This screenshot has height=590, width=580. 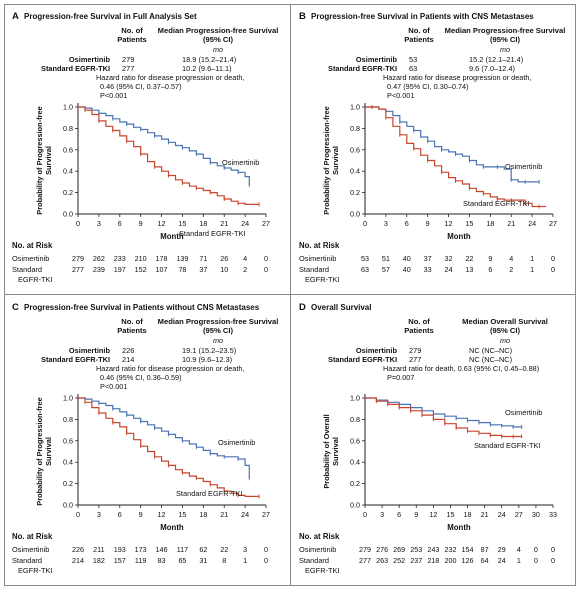 I want to click on risk-value-osimertinib: 4, so click(x=245, y=258).